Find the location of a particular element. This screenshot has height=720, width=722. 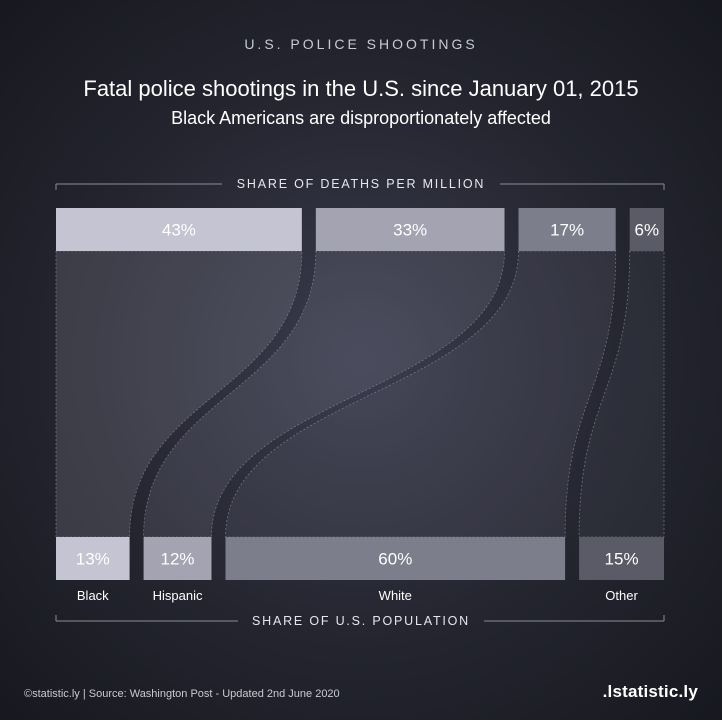

bottom-value-label-white: 60% is located at coordinates (395, 559).